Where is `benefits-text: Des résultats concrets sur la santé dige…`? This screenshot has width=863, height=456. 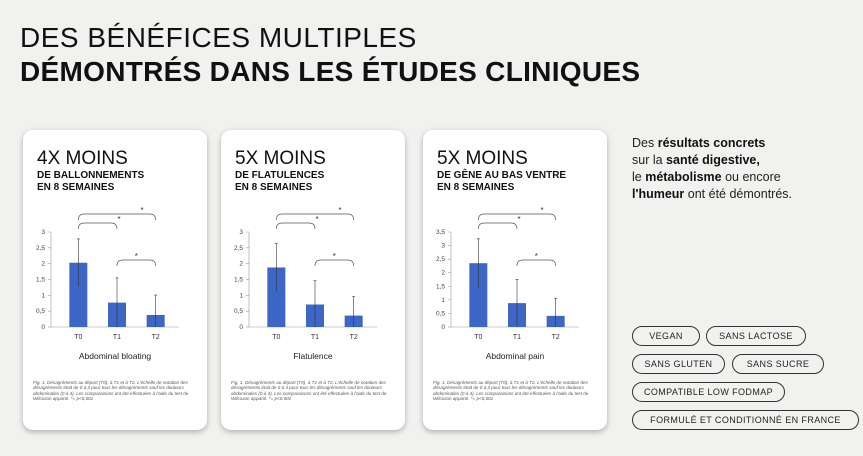
benefits-text: Des résultats concrets sur la santé dige… is located at coordinates (712, 168).